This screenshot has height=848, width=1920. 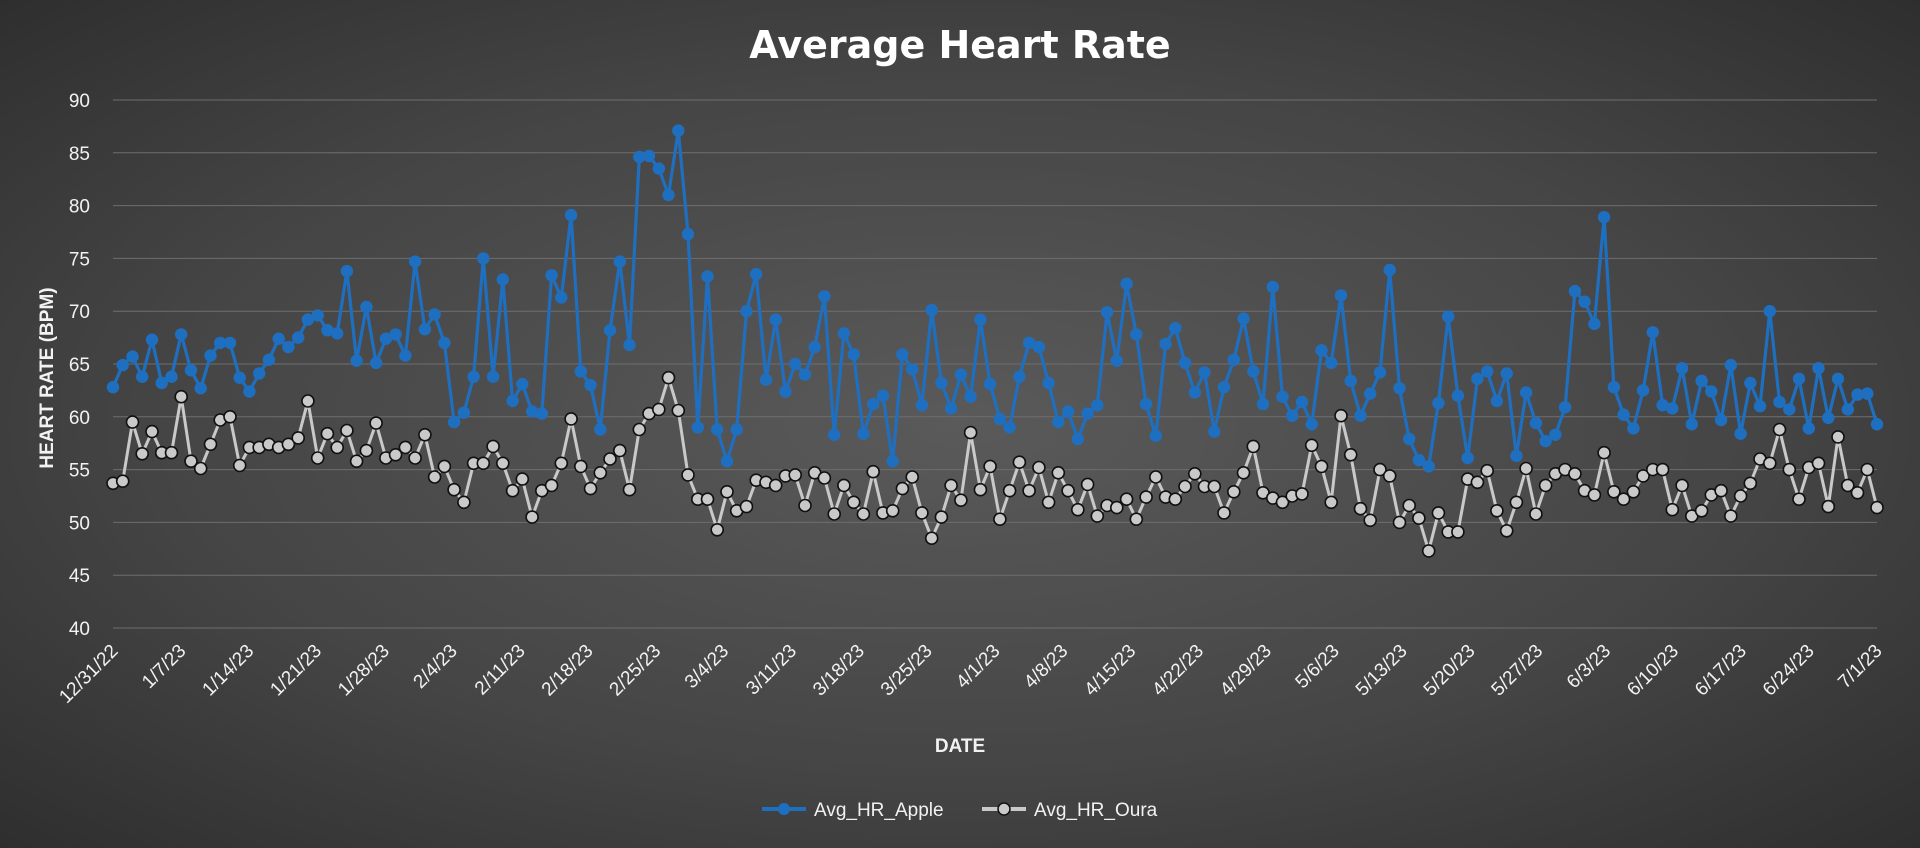 What do you see at coordinates (79, 259) in the screenshot?
I see `y-tick-label: 75` at bounding box center [79, 259].